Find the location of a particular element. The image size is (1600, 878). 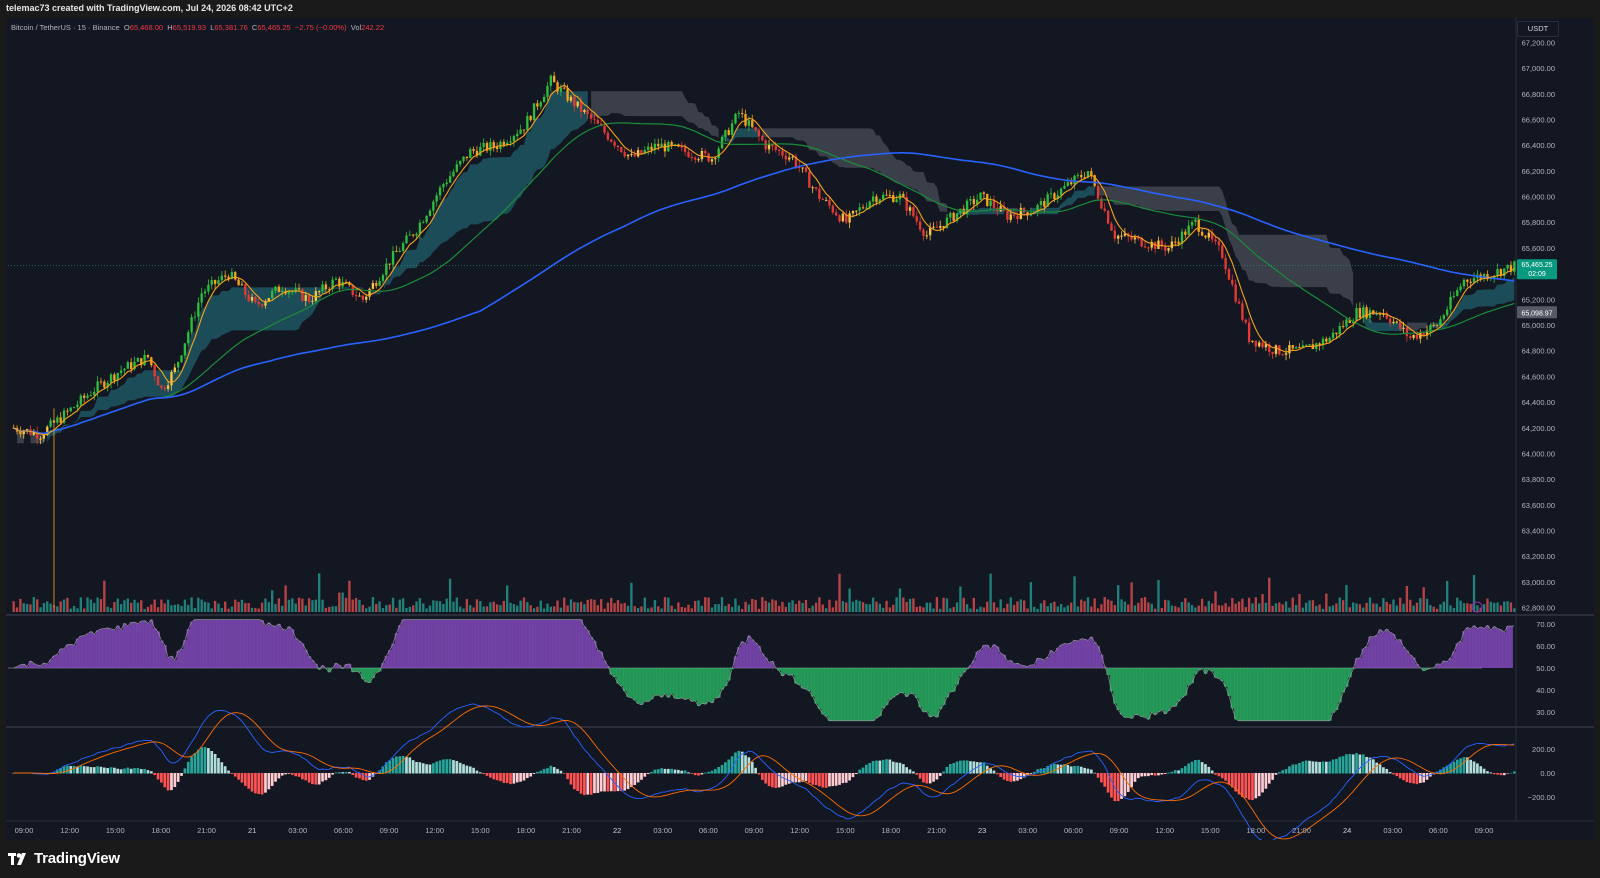

time-tick-label: 12:00 is located at coordinates (69, 830).